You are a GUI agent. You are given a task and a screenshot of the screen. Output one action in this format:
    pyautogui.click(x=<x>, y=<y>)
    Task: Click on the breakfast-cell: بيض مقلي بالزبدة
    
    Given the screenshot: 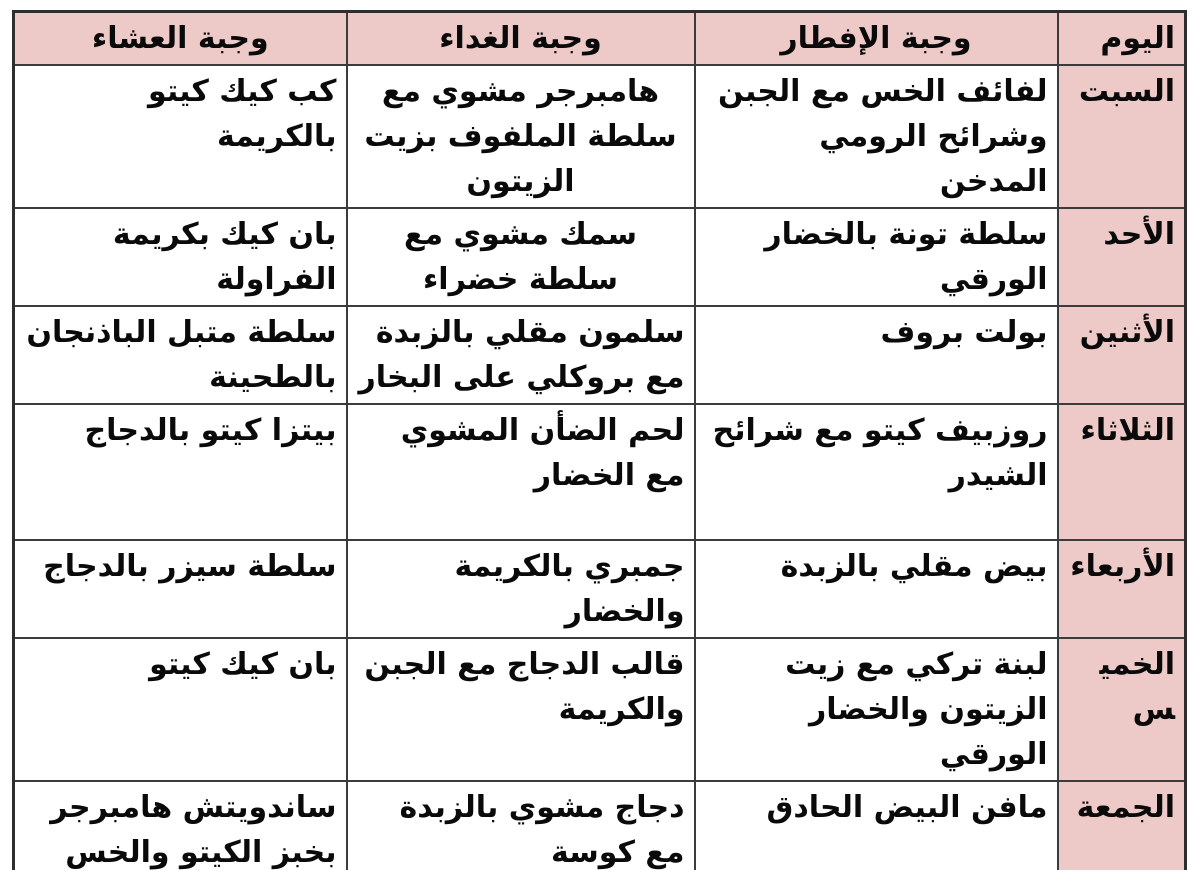 What is the action you would take?
    pyautogui.click(x=876, y=589)
    